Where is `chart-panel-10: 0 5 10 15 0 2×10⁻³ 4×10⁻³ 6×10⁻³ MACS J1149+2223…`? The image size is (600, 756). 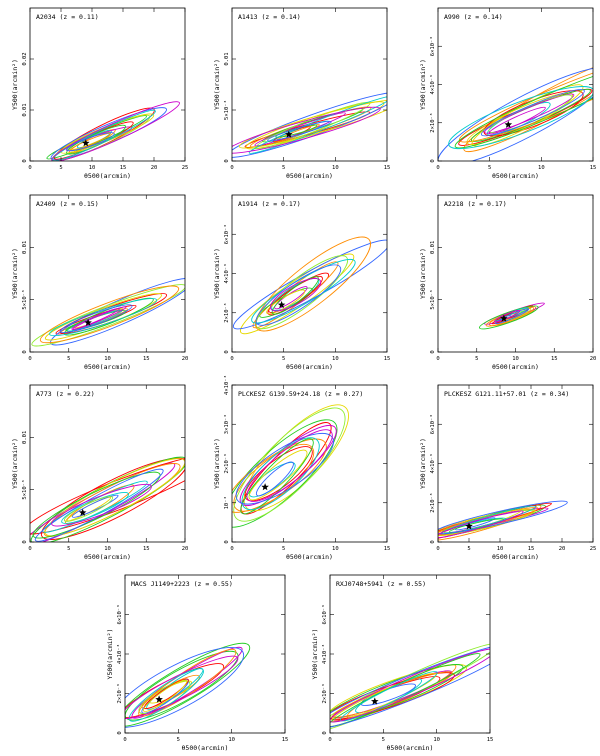
chart-panel-10: 0 5 10 15 0 2×10⁻³ 4×10⁻³ 6×10⁻³ MACS J1149+2223… is located at coordinates (197, 663).